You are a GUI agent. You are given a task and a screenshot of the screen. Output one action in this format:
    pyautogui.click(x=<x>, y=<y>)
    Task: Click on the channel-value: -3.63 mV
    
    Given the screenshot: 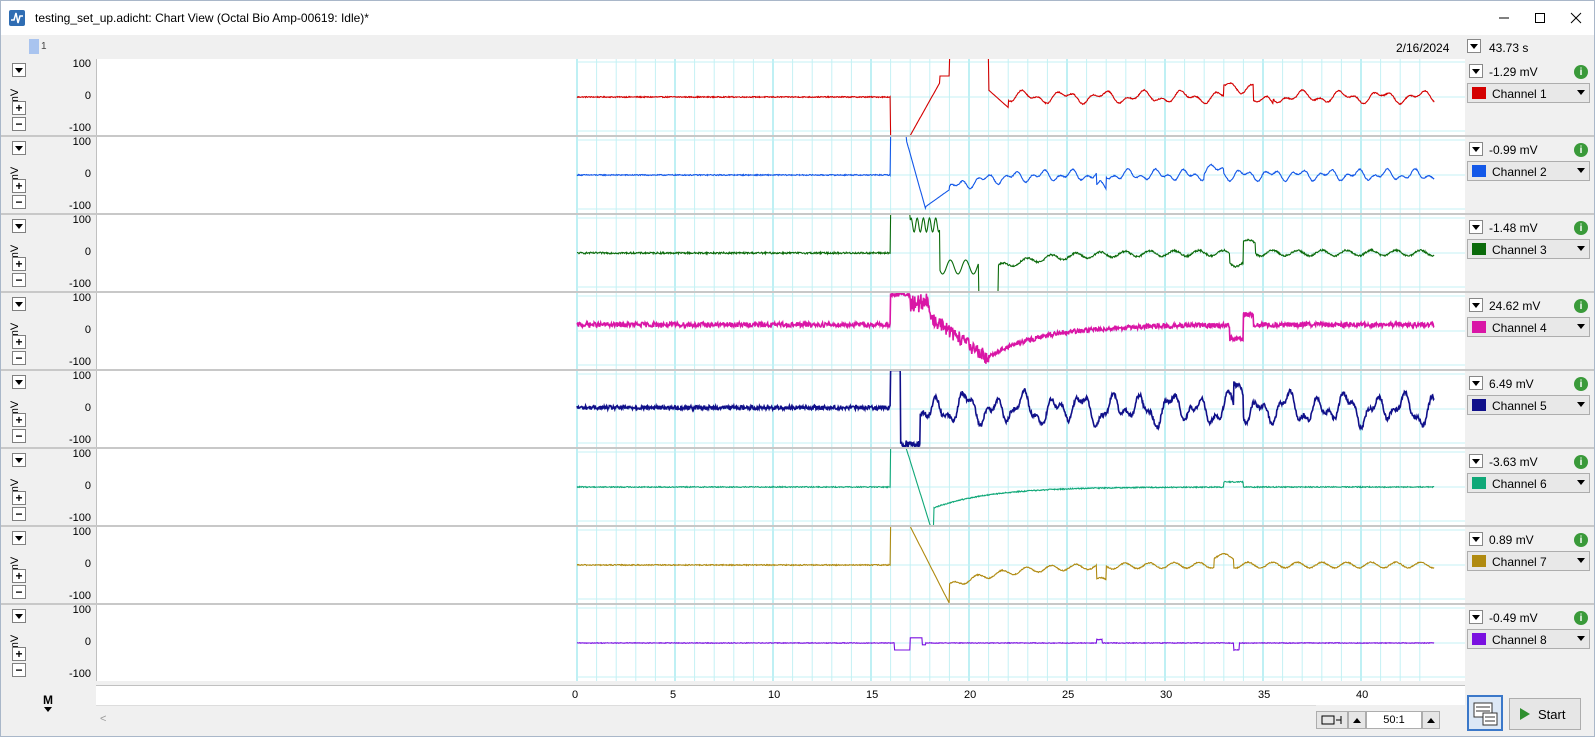 What is the action you would take?
    pyautogui.click(x=1513, y=462)
    